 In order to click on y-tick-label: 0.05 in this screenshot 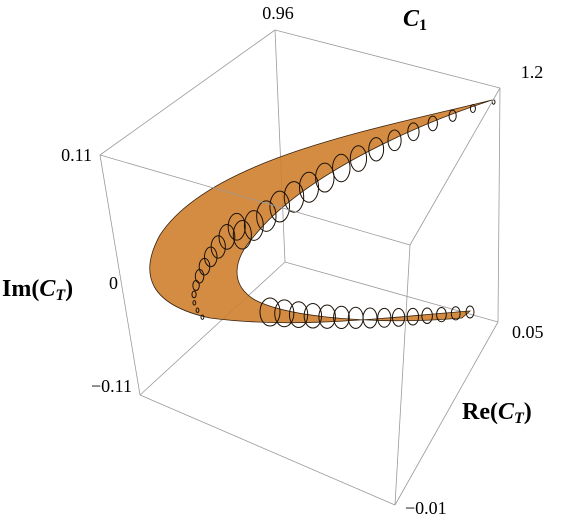, I will do `click(528, 332)`.